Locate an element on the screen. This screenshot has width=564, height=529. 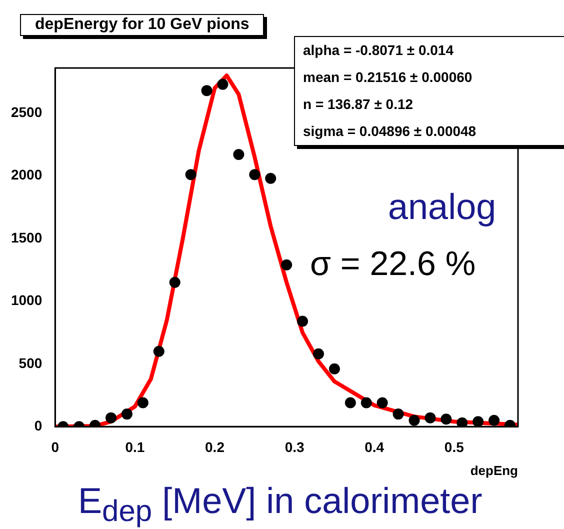
y-tick-label: 0 is located at coordinates (38, 425).